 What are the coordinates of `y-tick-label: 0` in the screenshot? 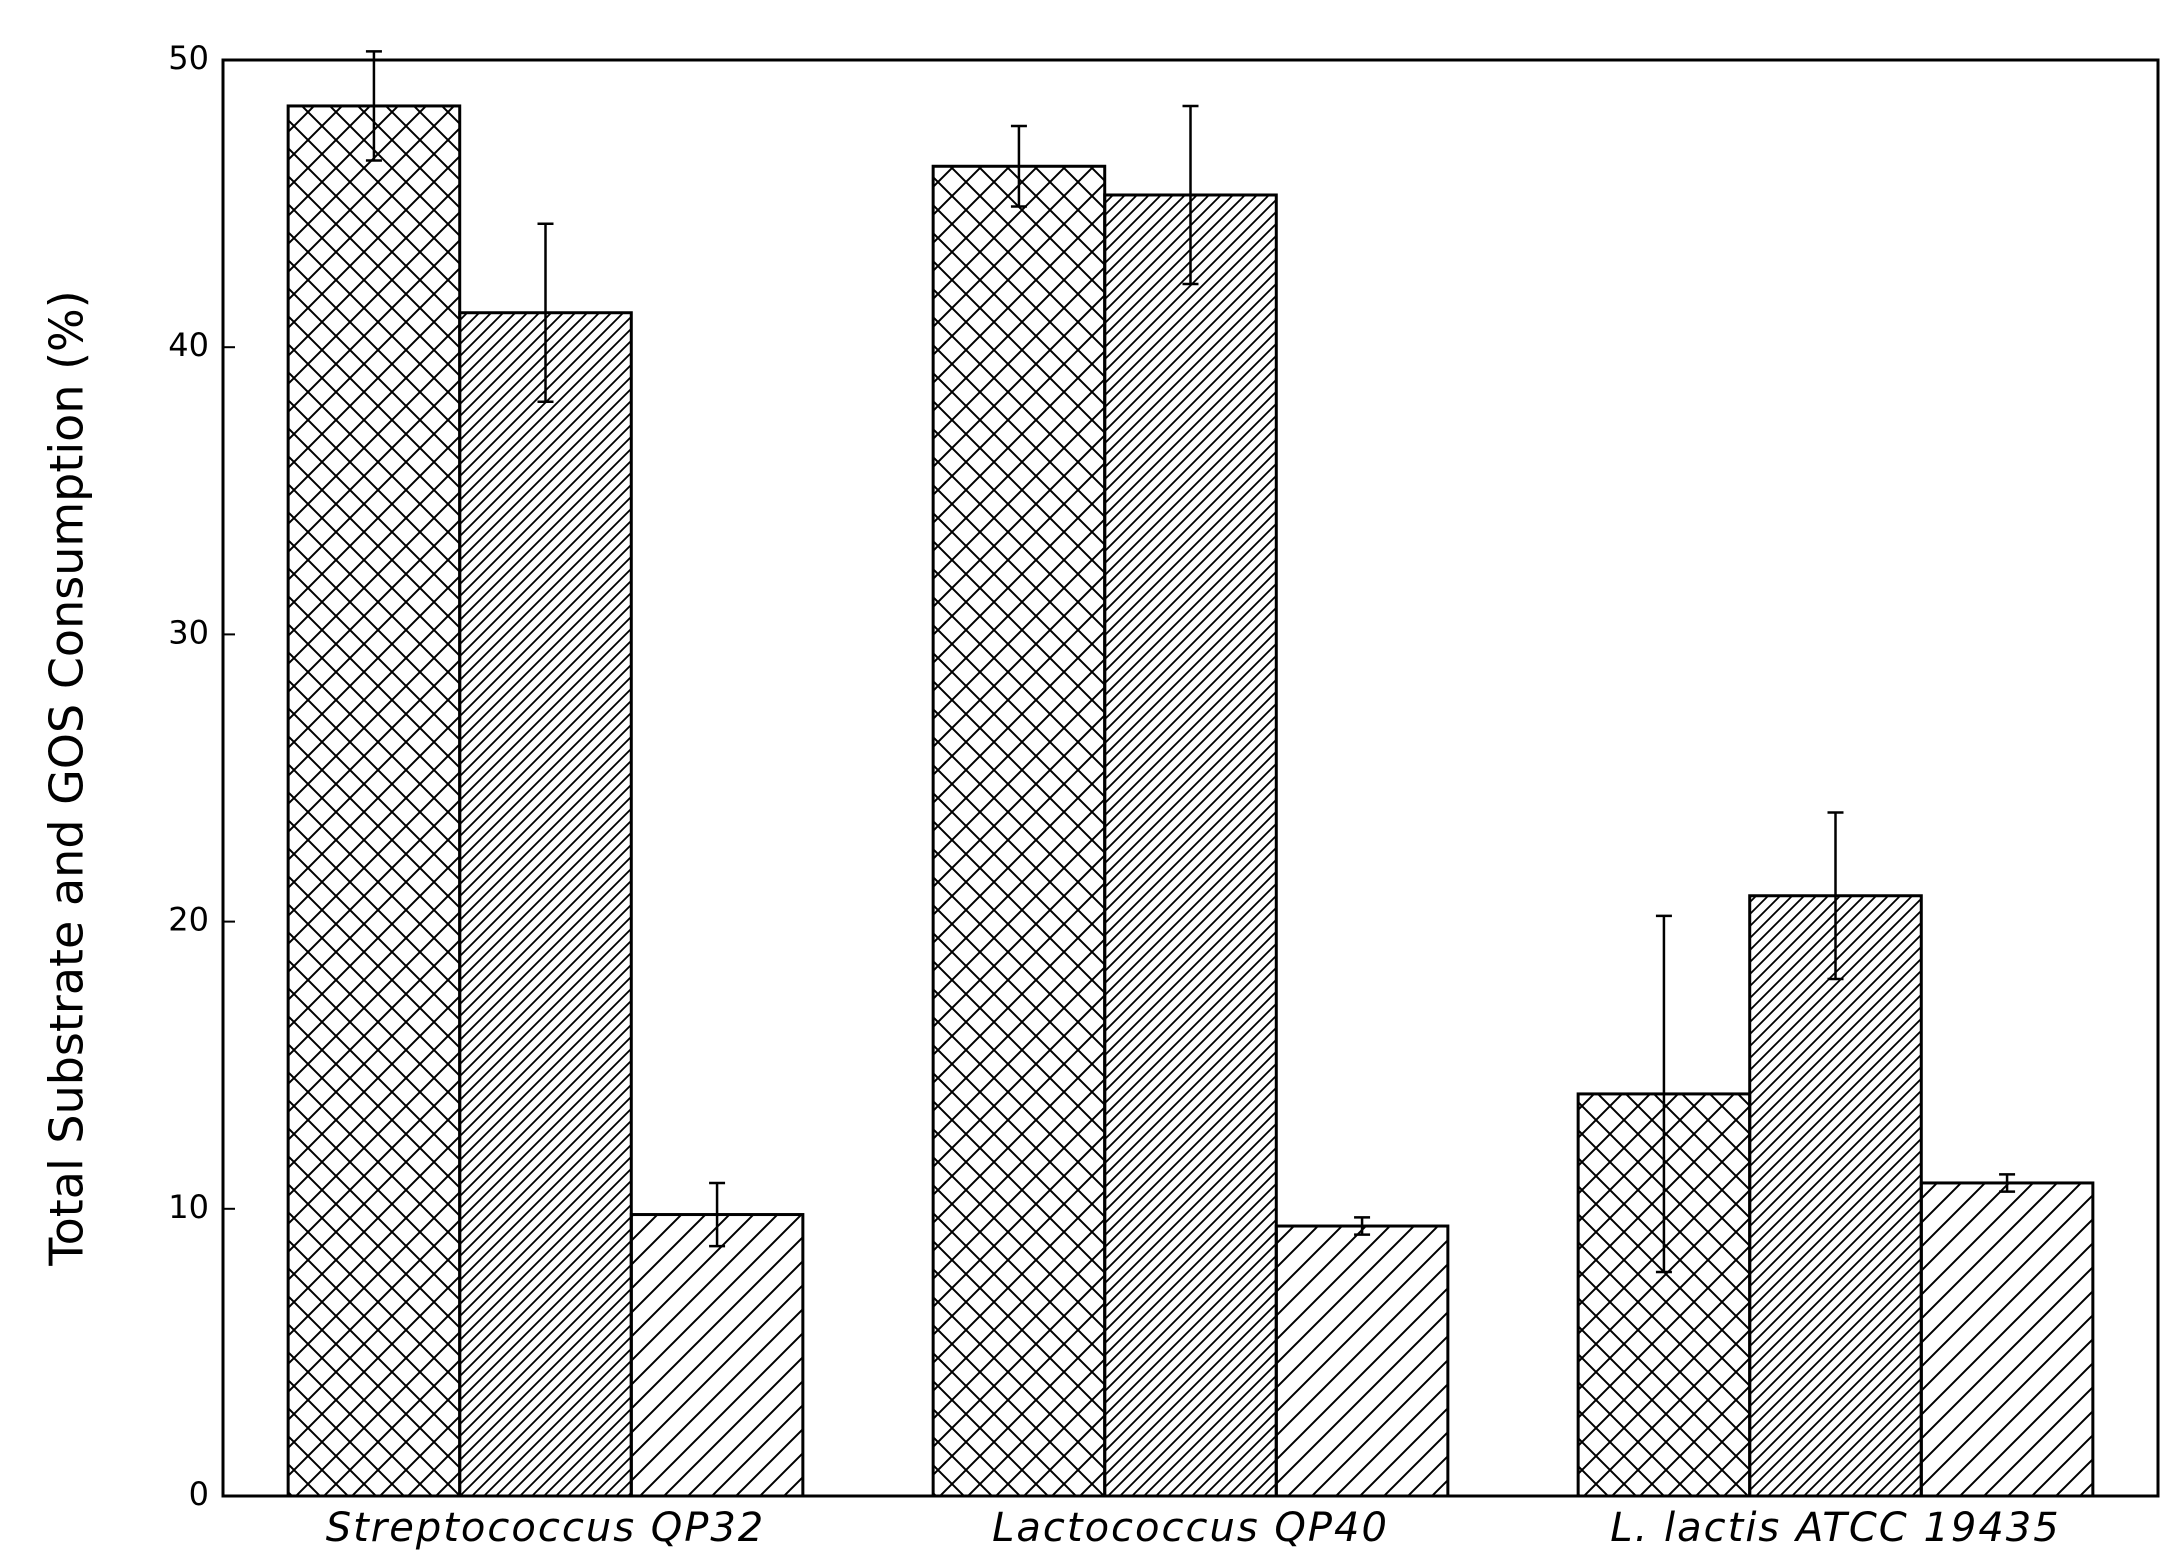 It's located at (199, 1494).